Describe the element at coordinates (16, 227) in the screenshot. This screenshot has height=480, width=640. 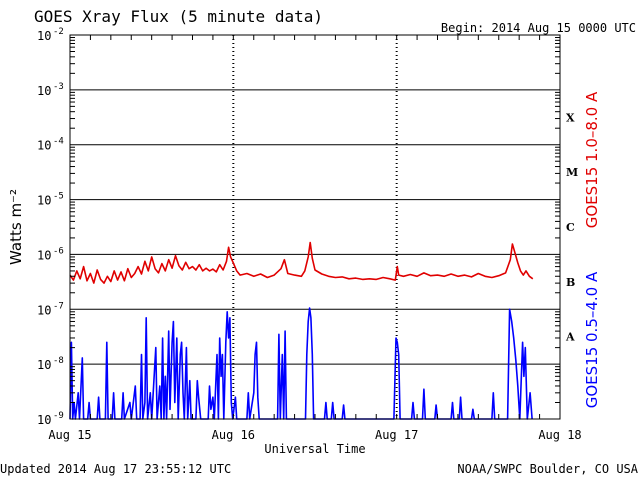
I see `y-axis-label: Watts m⁻²` at that location.